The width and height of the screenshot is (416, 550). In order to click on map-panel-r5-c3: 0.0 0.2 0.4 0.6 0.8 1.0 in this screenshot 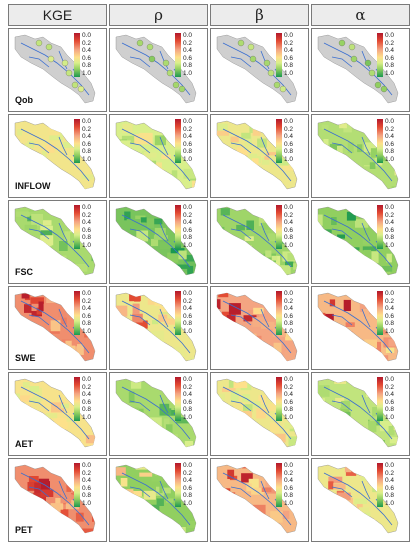, I will do `click(259, 414)`.